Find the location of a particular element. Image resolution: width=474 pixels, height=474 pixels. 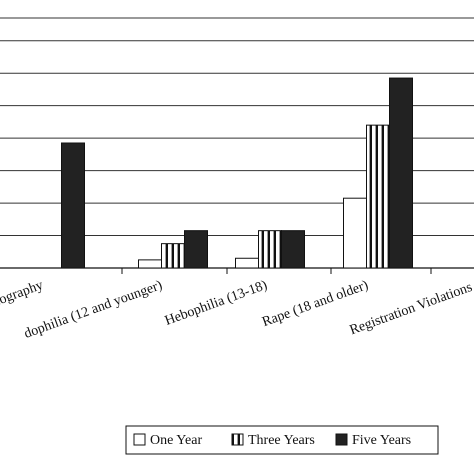

legend-label-three-years: Three Years is located at coordinates (281, 440).